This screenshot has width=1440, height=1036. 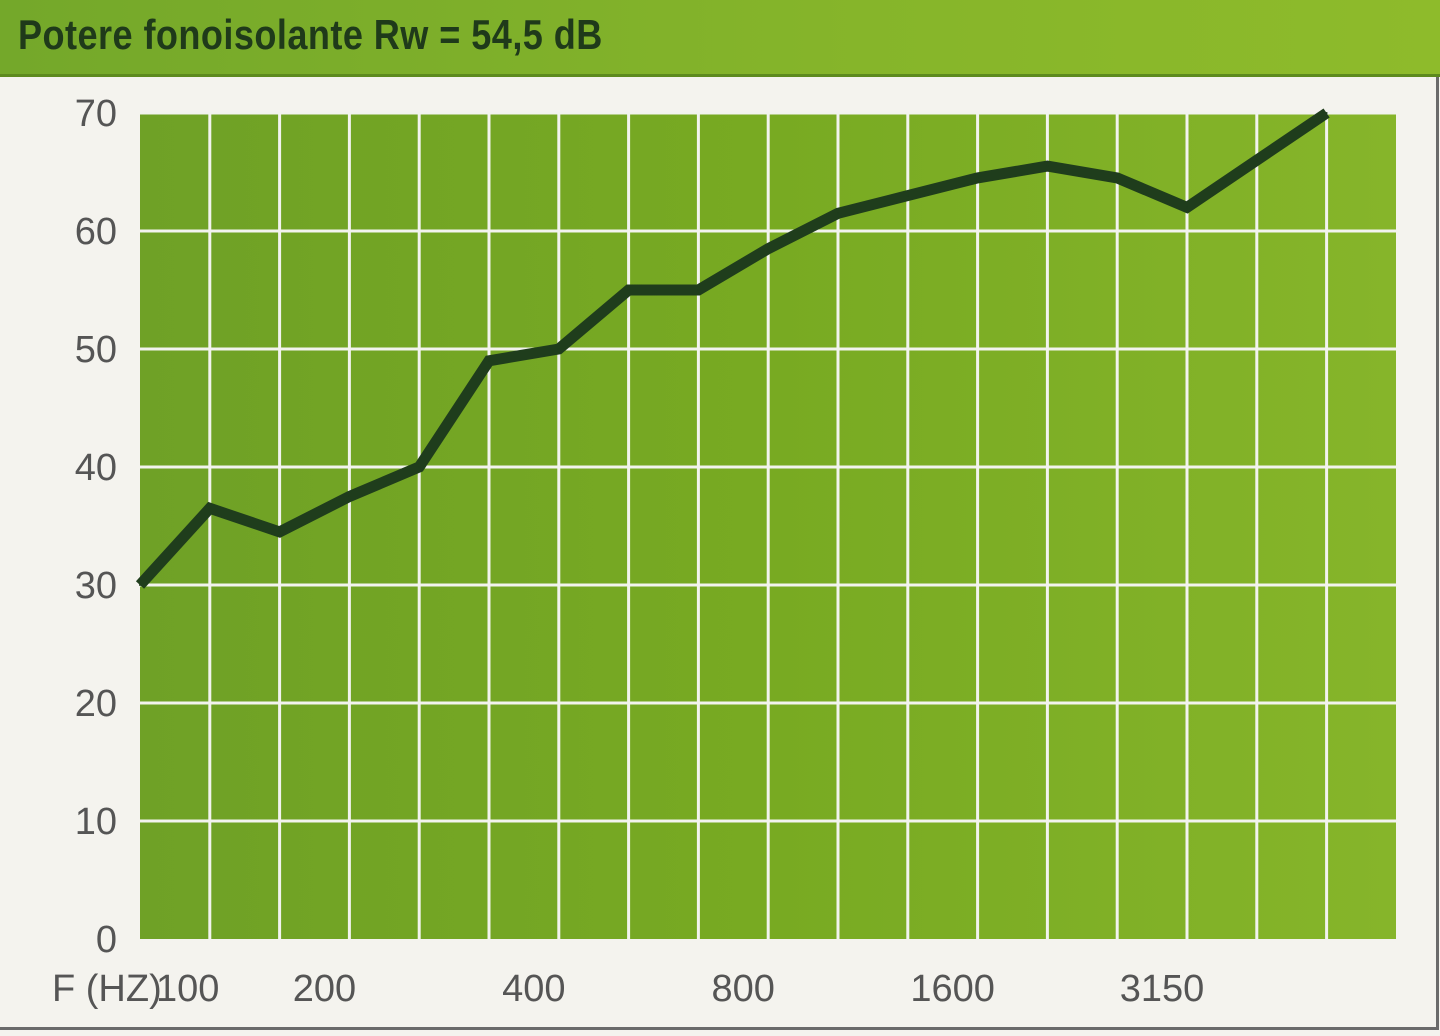 What do you see at coordinates (96, 232) in the screenshot?
I see `y-tick-label: 60` at bounding box center [96, 232].